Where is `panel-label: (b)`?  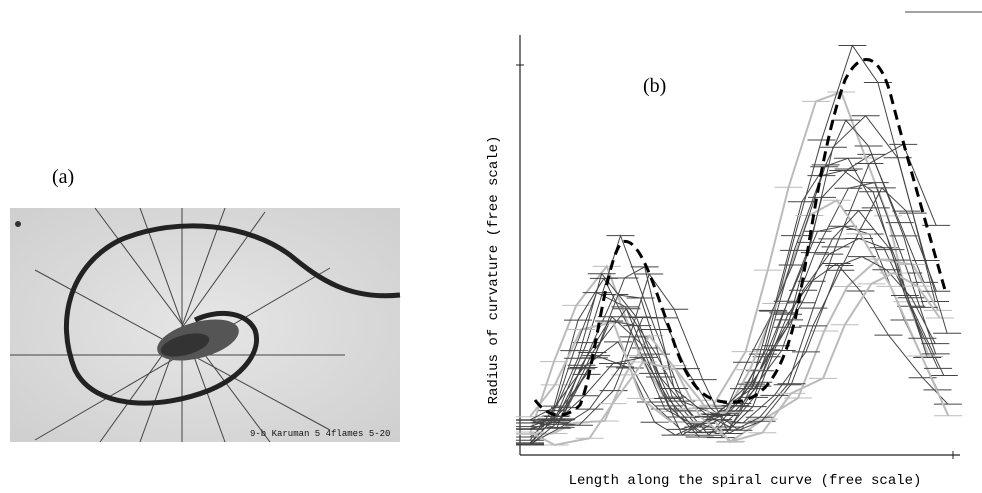
panel-label: (b) is located at coordinates (654, 86).